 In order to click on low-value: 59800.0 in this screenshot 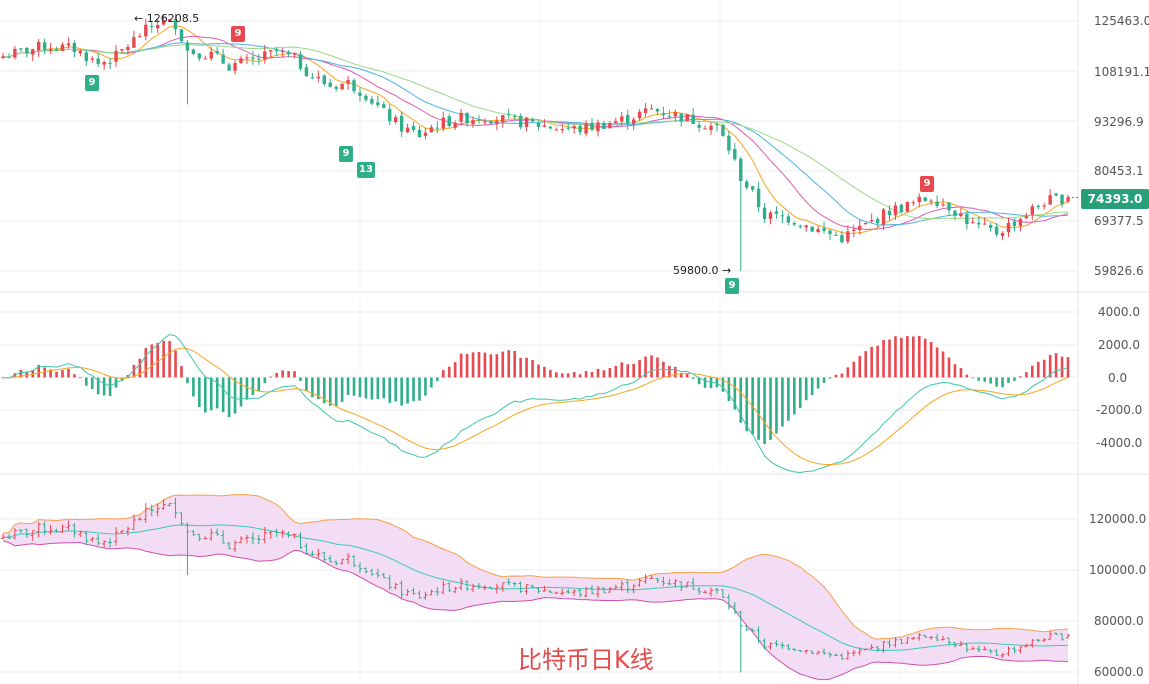, I will do `click(696, 270)`.